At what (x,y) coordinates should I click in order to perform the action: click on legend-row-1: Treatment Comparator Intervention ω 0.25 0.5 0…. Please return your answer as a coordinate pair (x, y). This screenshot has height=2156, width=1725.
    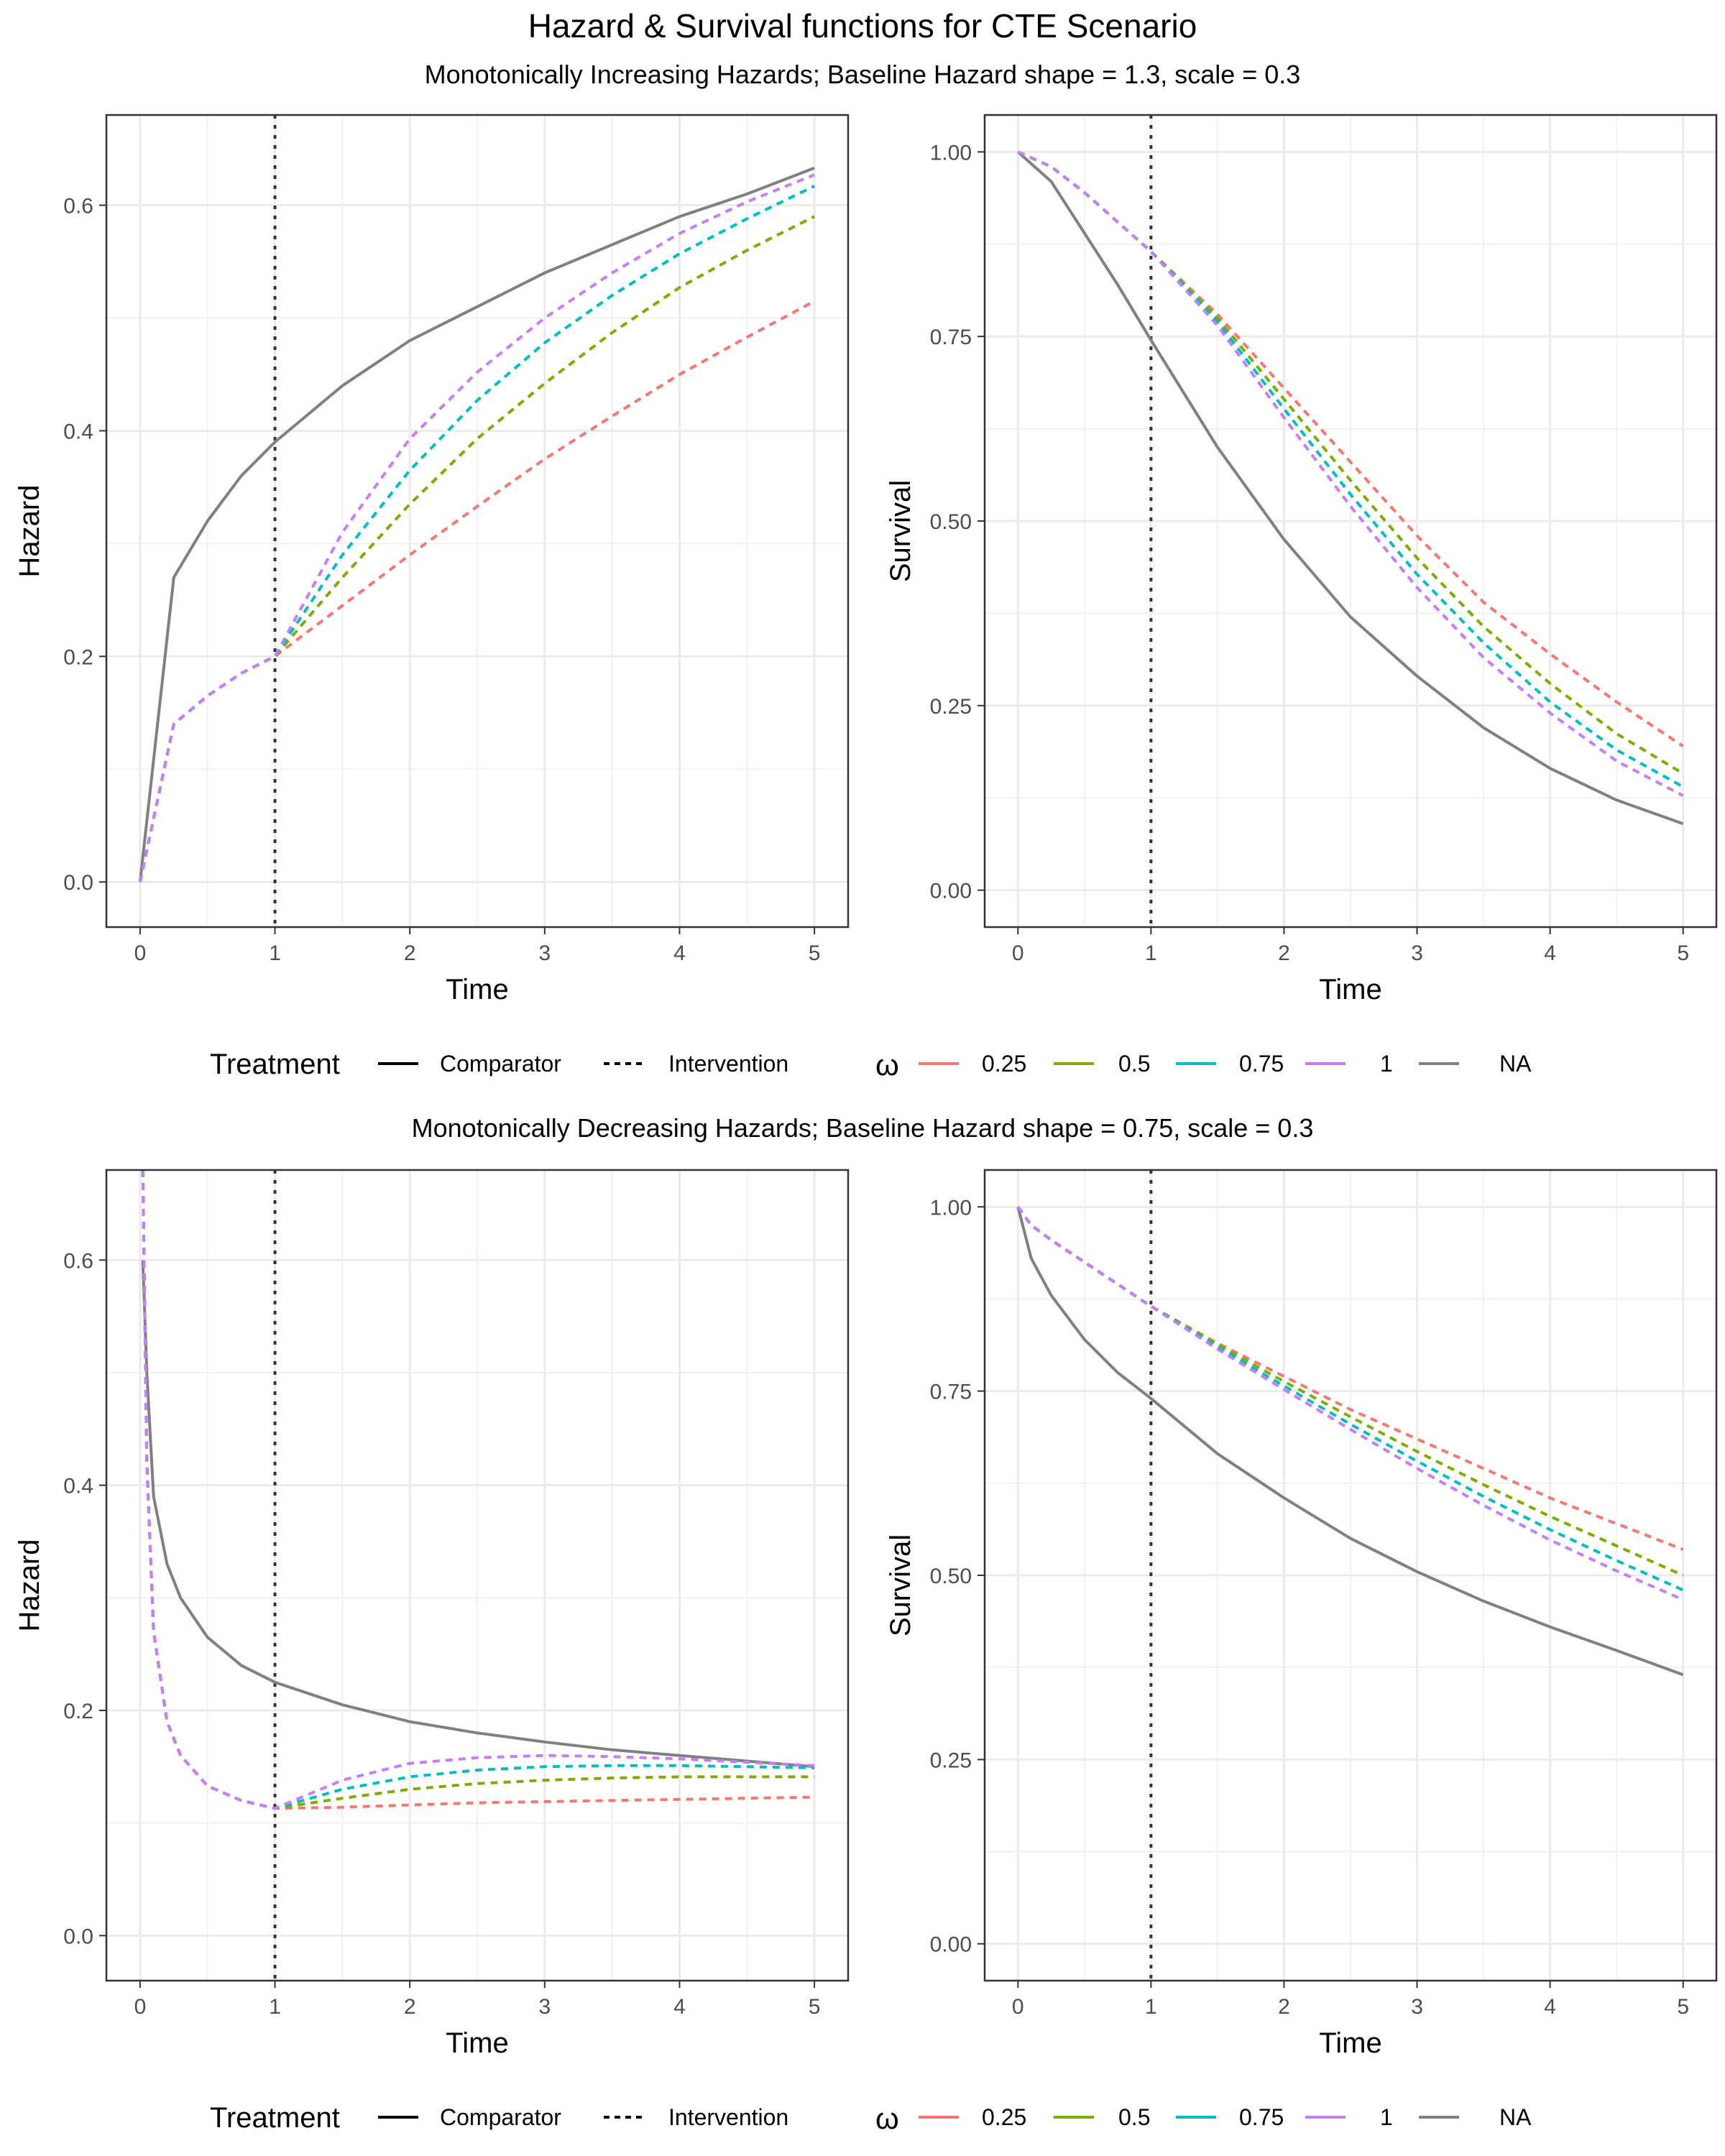
    Looking at the image, I should click on (871, 1065).